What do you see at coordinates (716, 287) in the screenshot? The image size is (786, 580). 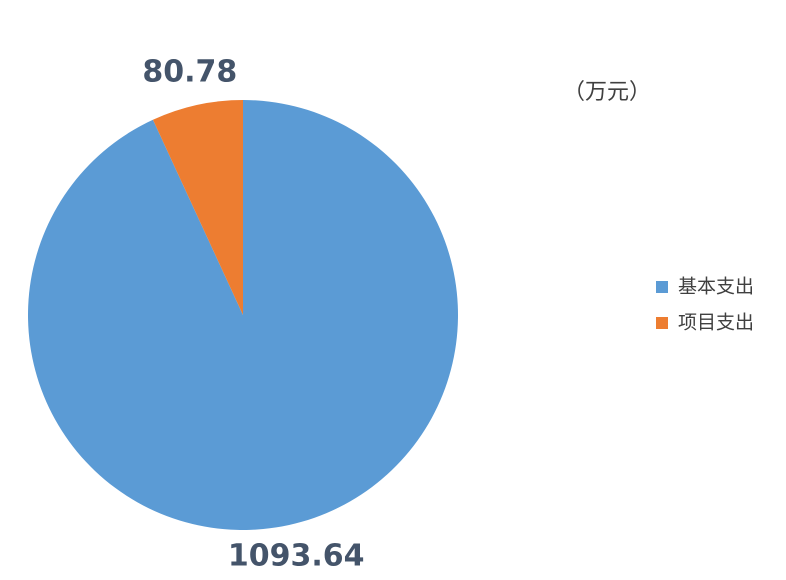 I see `legend-label: 基本支出` at bounding box center [716, 287].